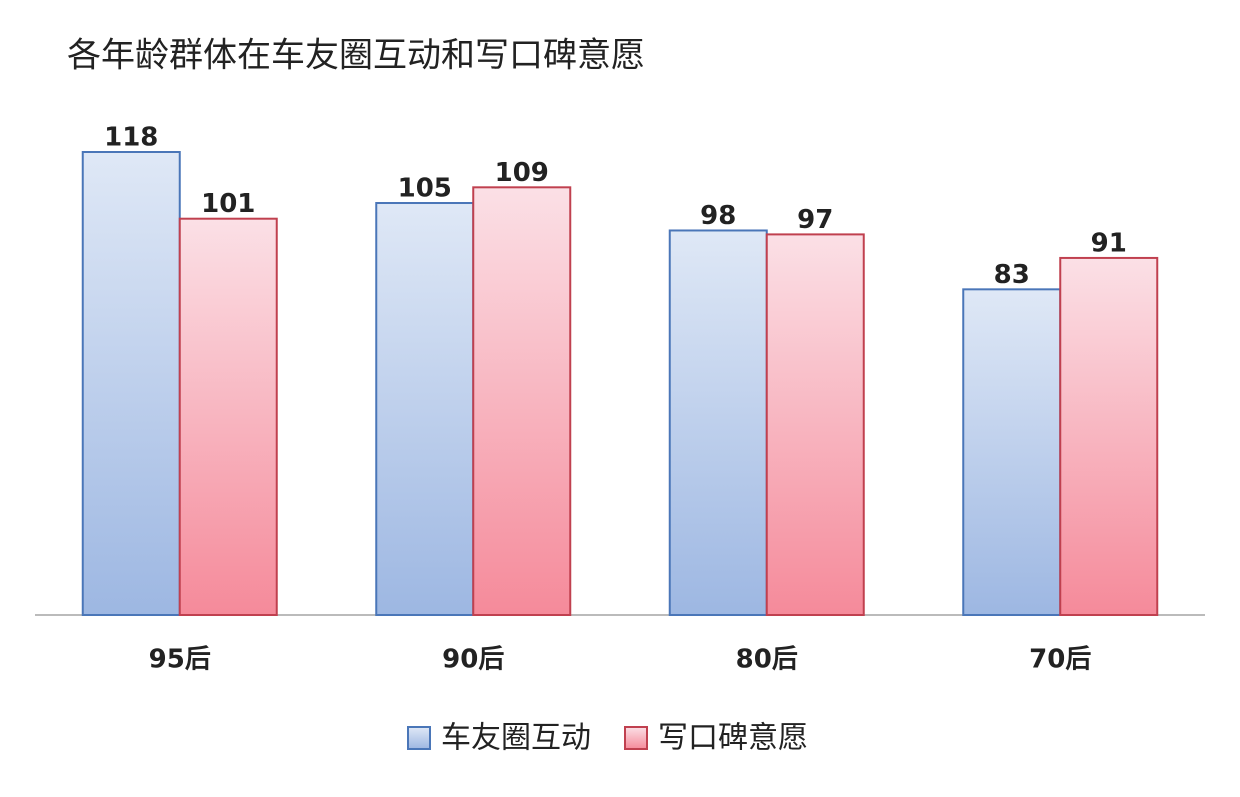 This screenshot has width=1240, height=797. Describe the element at coordinates (767, 660) in the screenshot. I see `x-tick-label: 80后` at that location.